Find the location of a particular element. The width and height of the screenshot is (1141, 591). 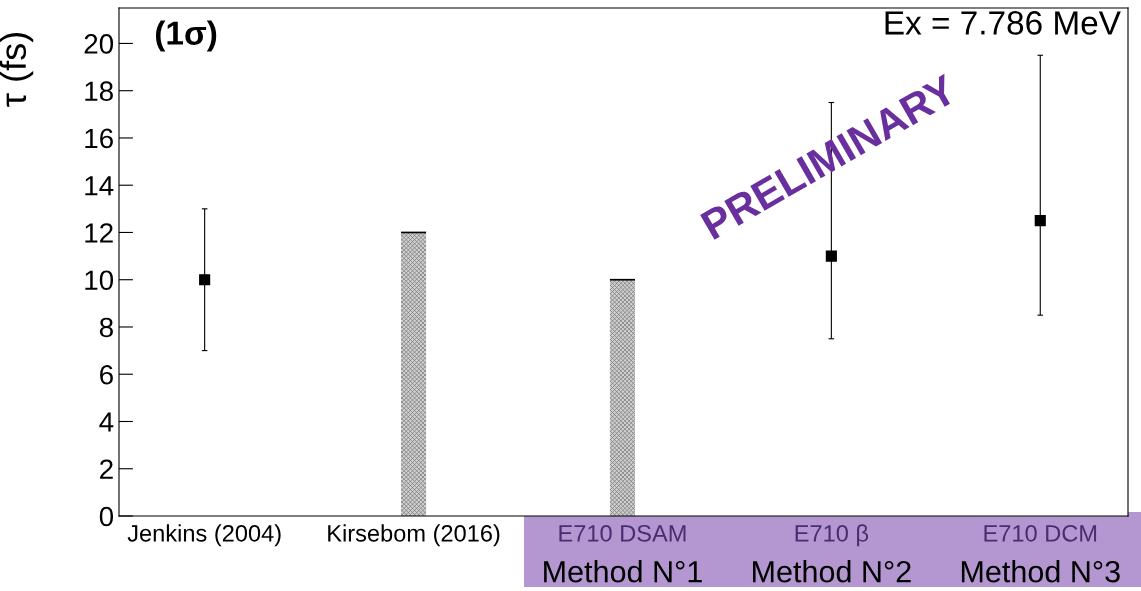

y-tick-label: 2 is located at coordinates (106, 469).